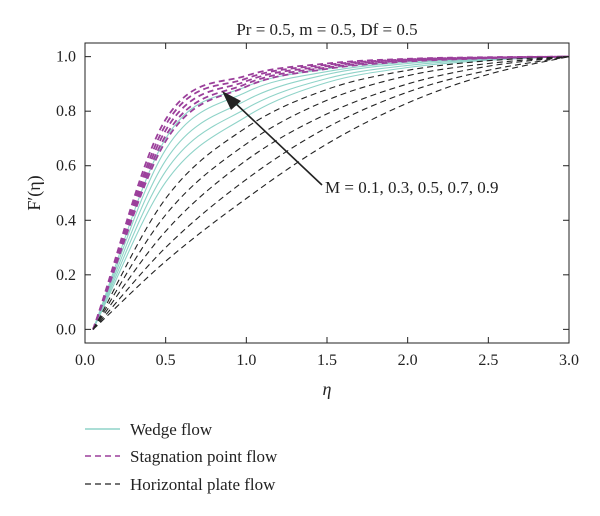 The image size is (600, 516). Describe the element at coordinates (569, 360) in the screenshot. I see `x-tick-label: 3.0` at that location.